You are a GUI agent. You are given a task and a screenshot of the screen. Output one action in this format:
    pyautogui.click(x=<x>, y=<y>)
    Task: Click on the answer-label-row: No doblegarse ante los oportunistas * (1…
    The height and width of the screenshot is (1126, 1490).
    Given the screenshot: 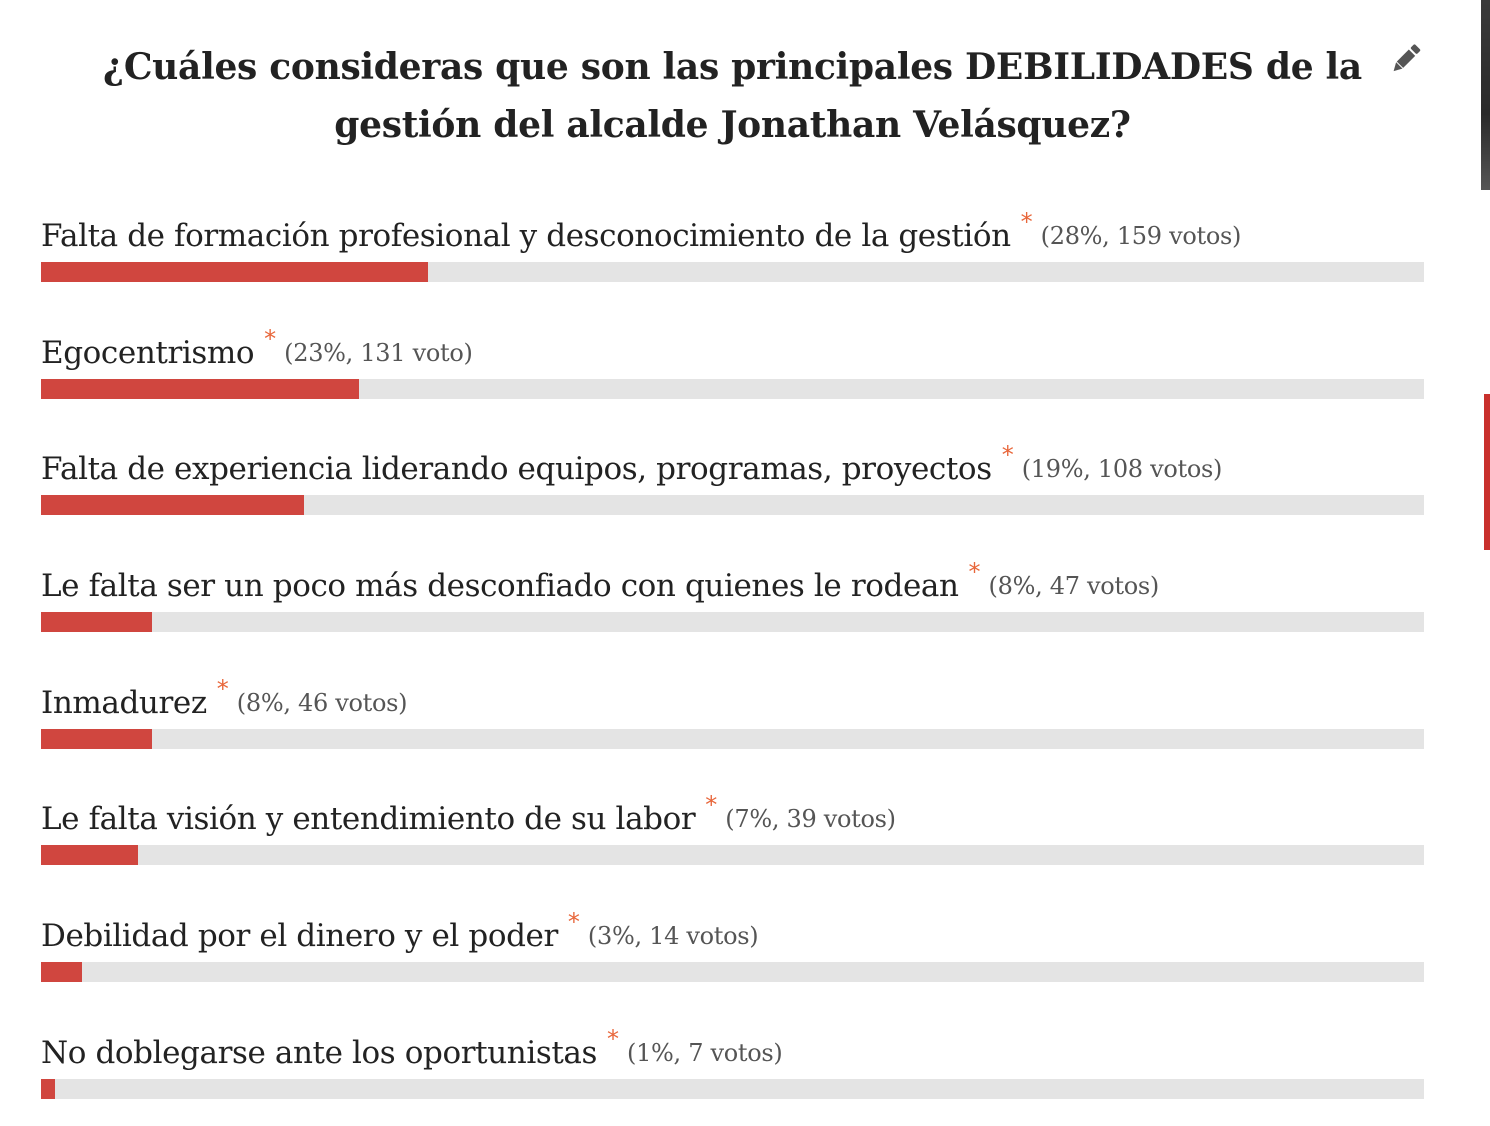 What is the action you would take?
    pyautogui.click(x=412, y=1051)
    